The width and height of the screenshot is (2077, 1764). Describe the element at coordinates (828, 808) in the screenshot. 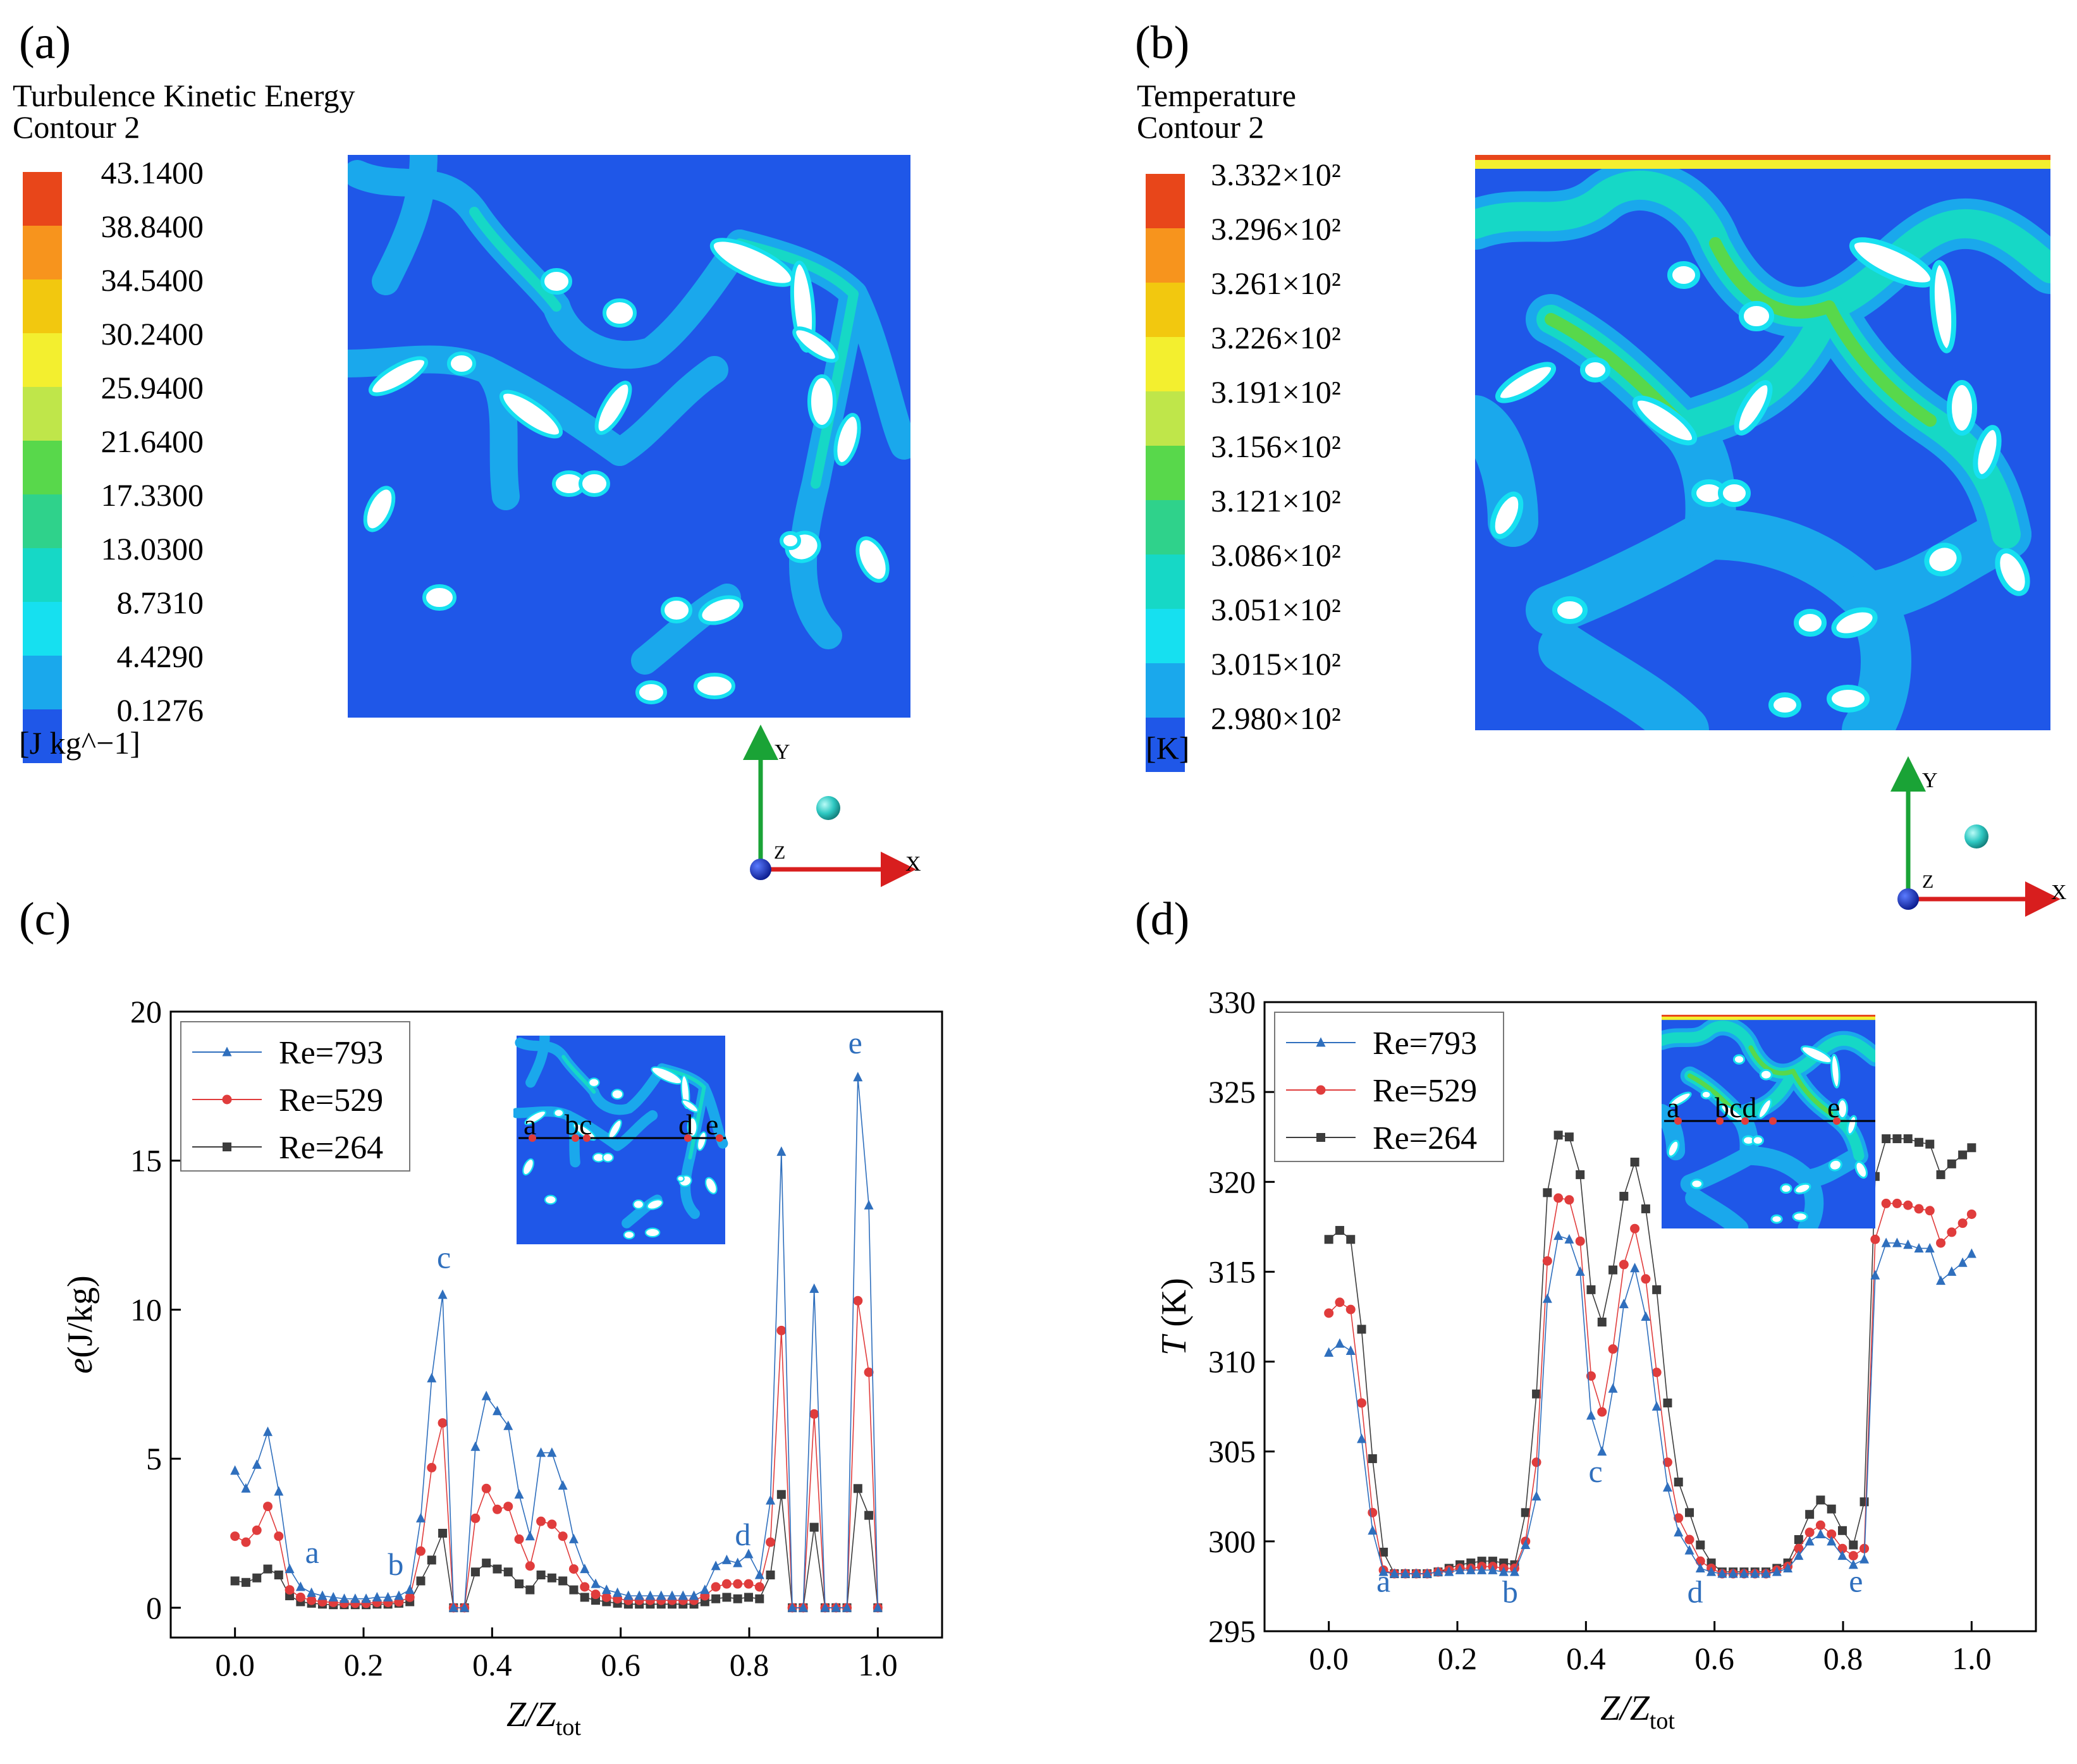

I see `orientation-sphere` at that location.